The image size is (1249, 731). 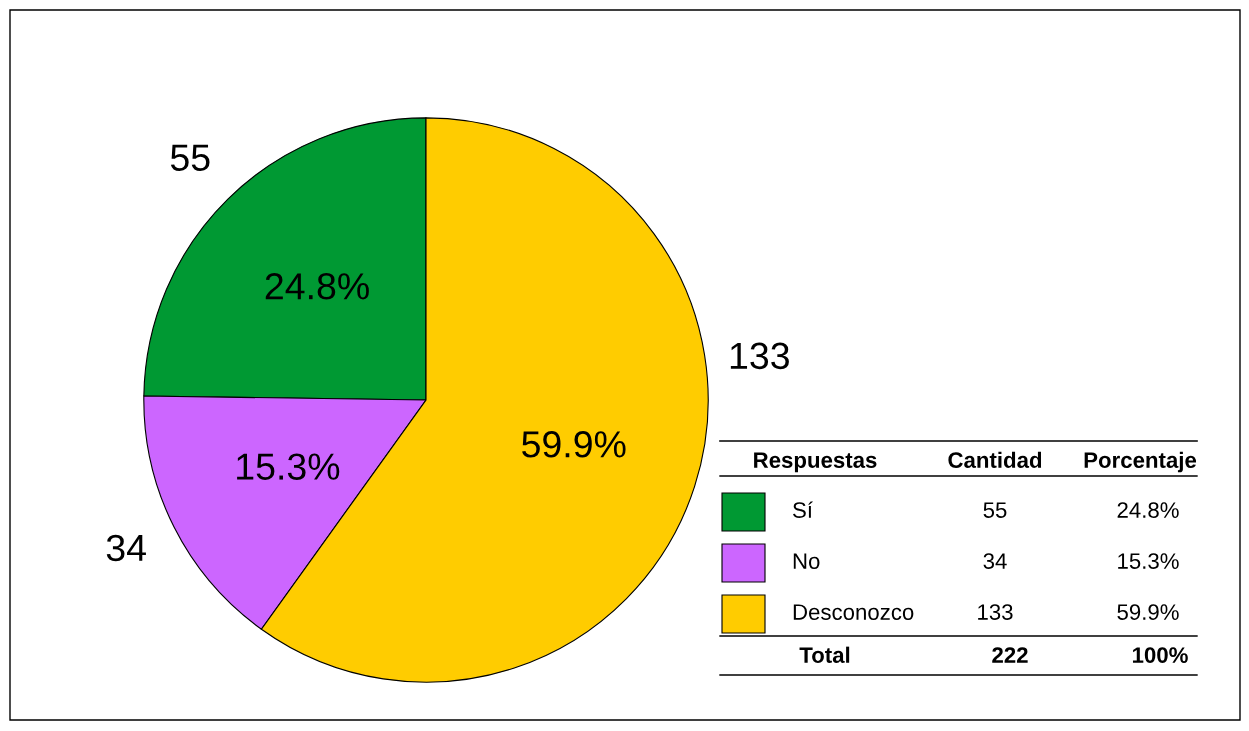 What do you see at coordinates (824, 654) in the screenshot?
I see `text: Total` at bounding box center [824, 654].